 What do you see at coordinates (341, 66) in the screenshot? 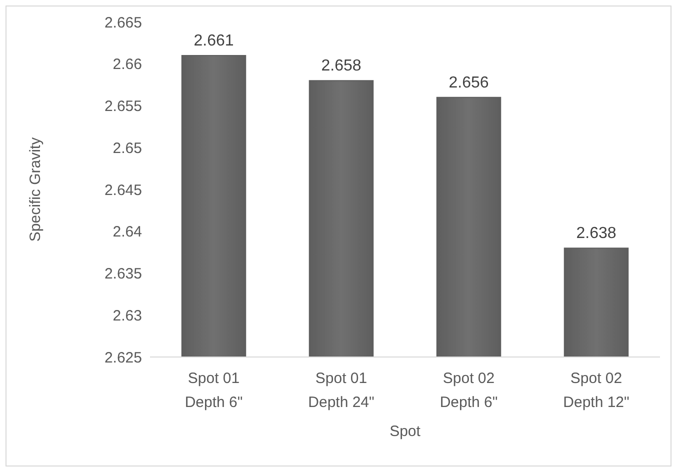
I see `data-label: 2.658` at bounding box center [341, 66].